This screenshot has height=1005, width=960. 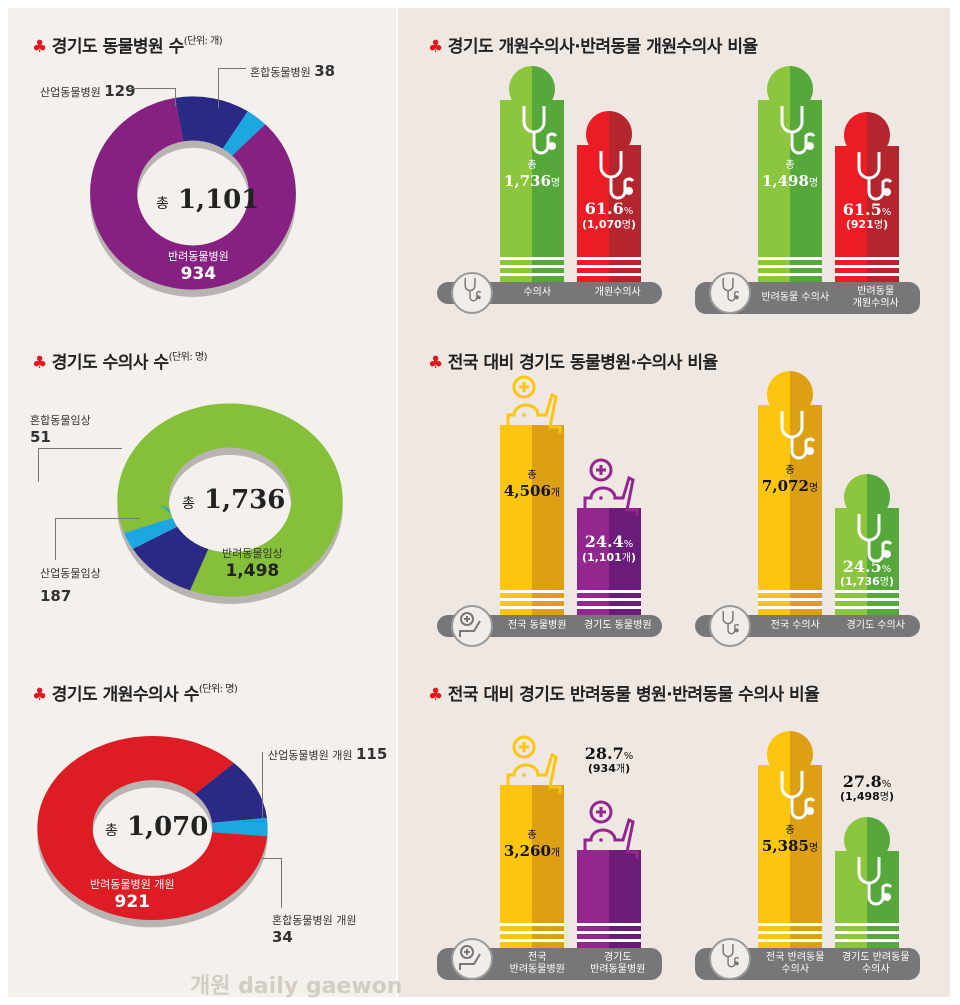 What do you see at coordinates (867, 797) in the screenshot?
I see `bar-value: (1,498명)` at bounding box center [867, 797].